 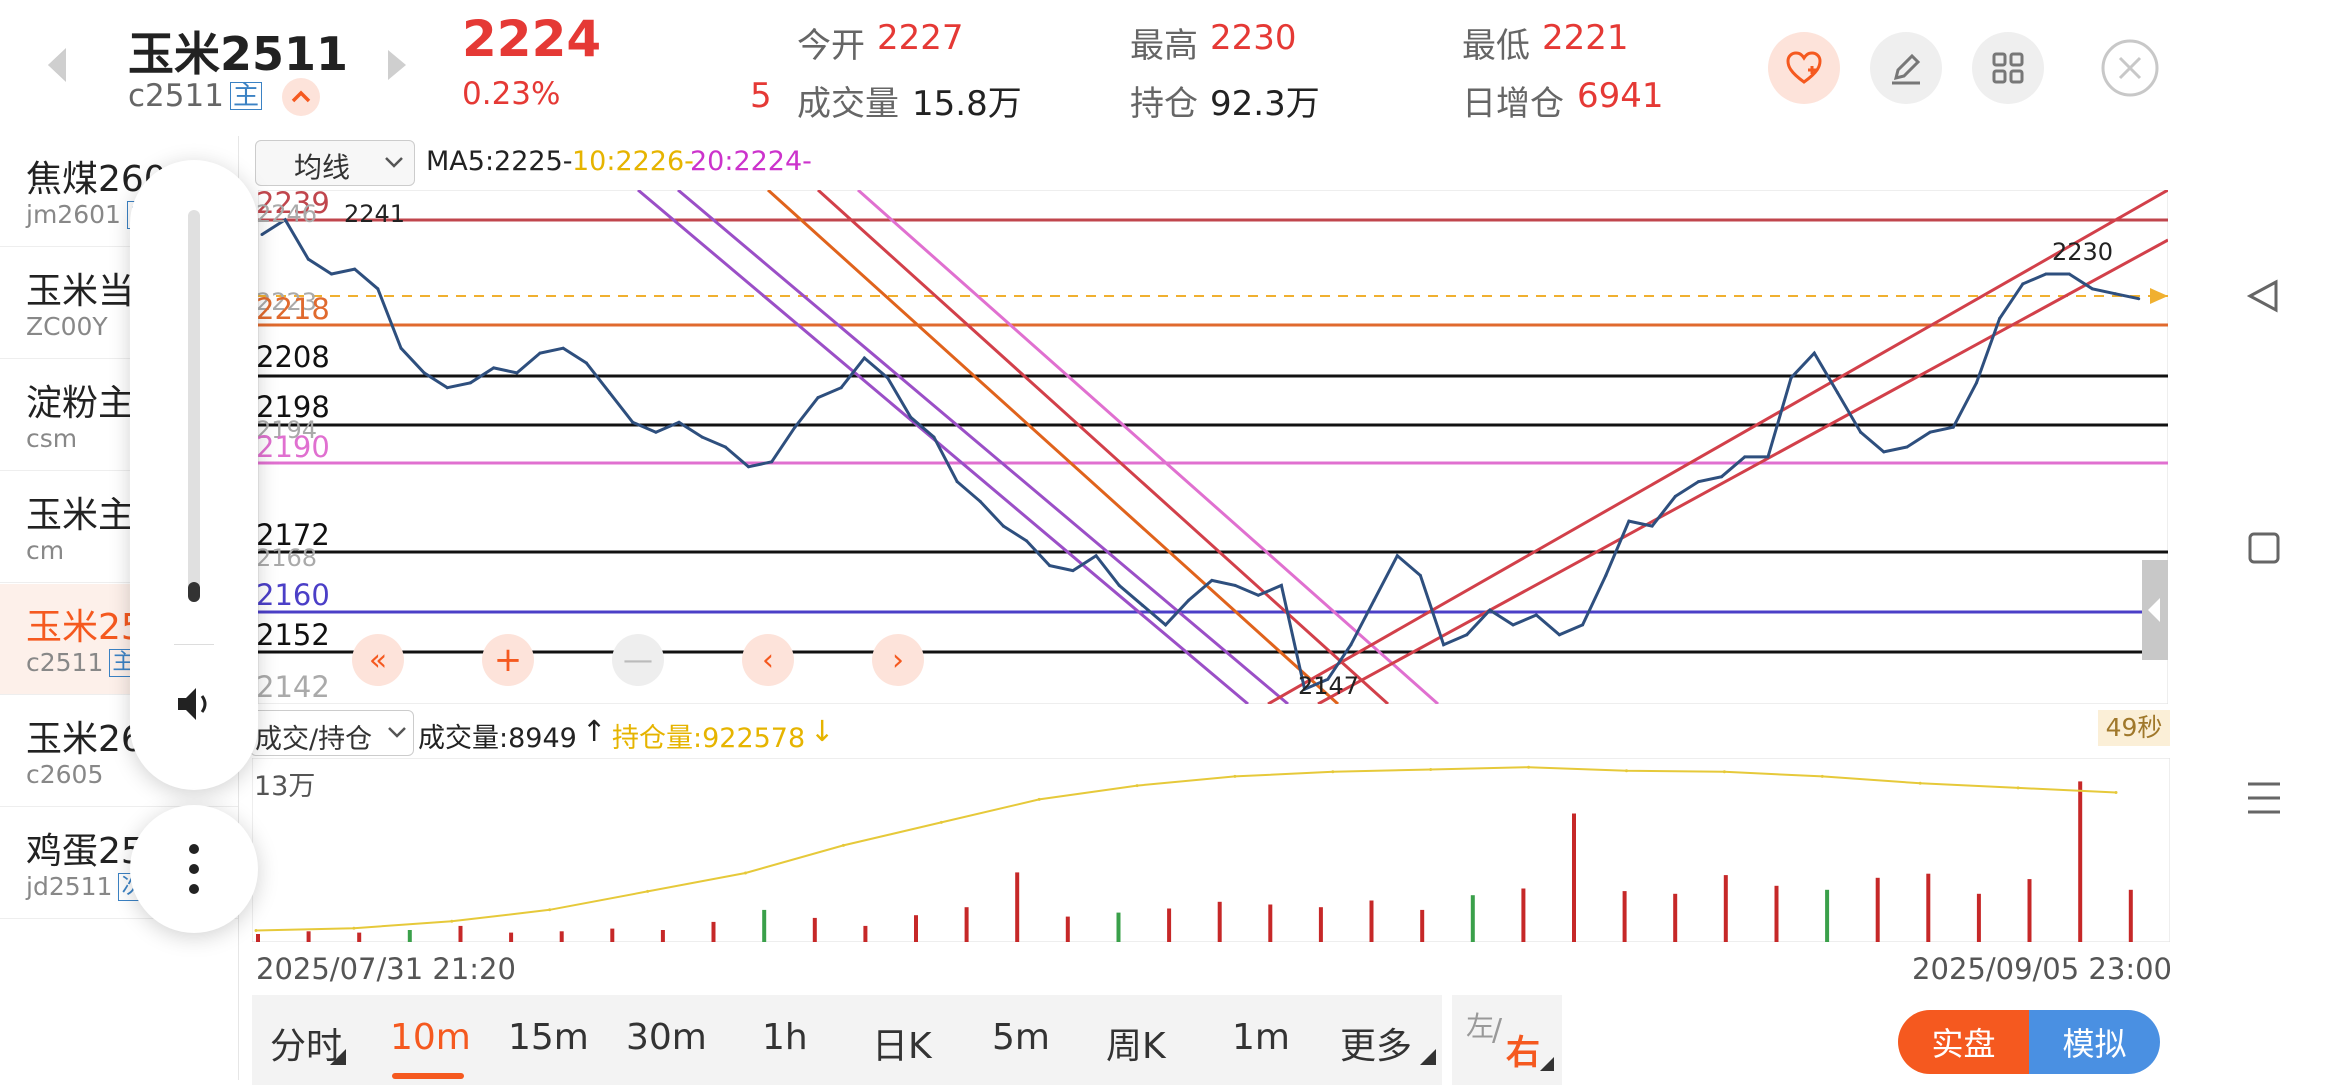 I want to click on period-tab: 分时, so click(x=306, y=1046).